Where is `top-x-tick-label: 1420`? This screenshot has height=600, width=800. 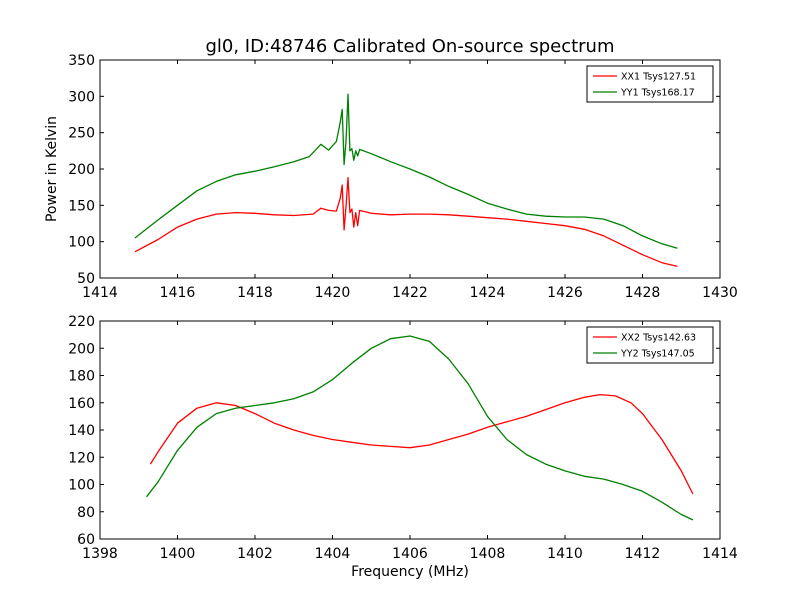 top-x-tick-label: 1420 is located at coordinates (333, 293).